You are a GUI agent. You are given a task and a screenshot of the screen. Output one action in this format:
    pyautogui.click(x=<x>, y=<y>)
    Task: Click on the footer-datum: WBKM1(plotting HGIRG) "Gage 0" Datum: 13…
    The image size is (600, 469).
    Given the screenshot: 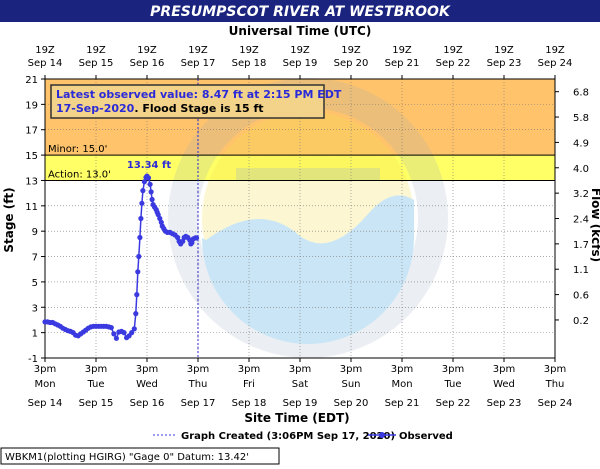 What is the action you would take?
    pyautogui.click(x=127, y=457)
    